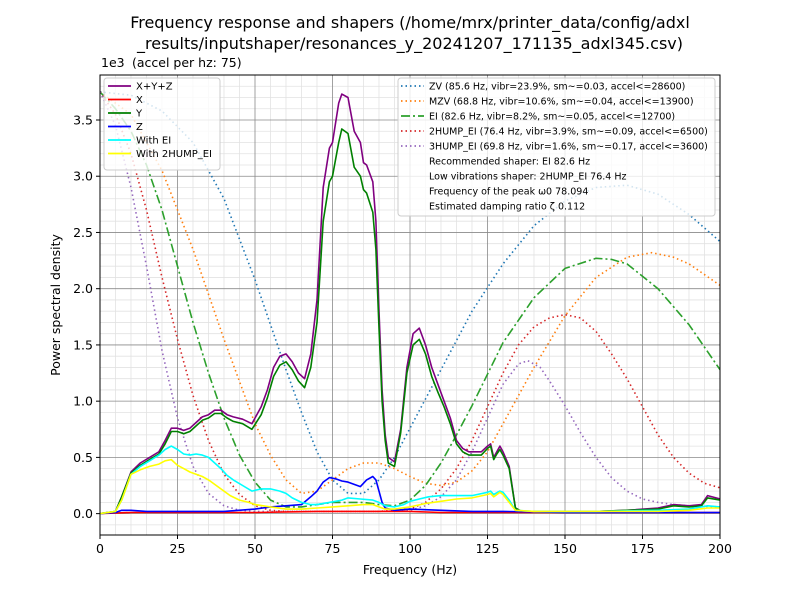 The width and height of the screenshot is (800, 600). I want to click on y-tick-label: 1.5, so click(83, 344).